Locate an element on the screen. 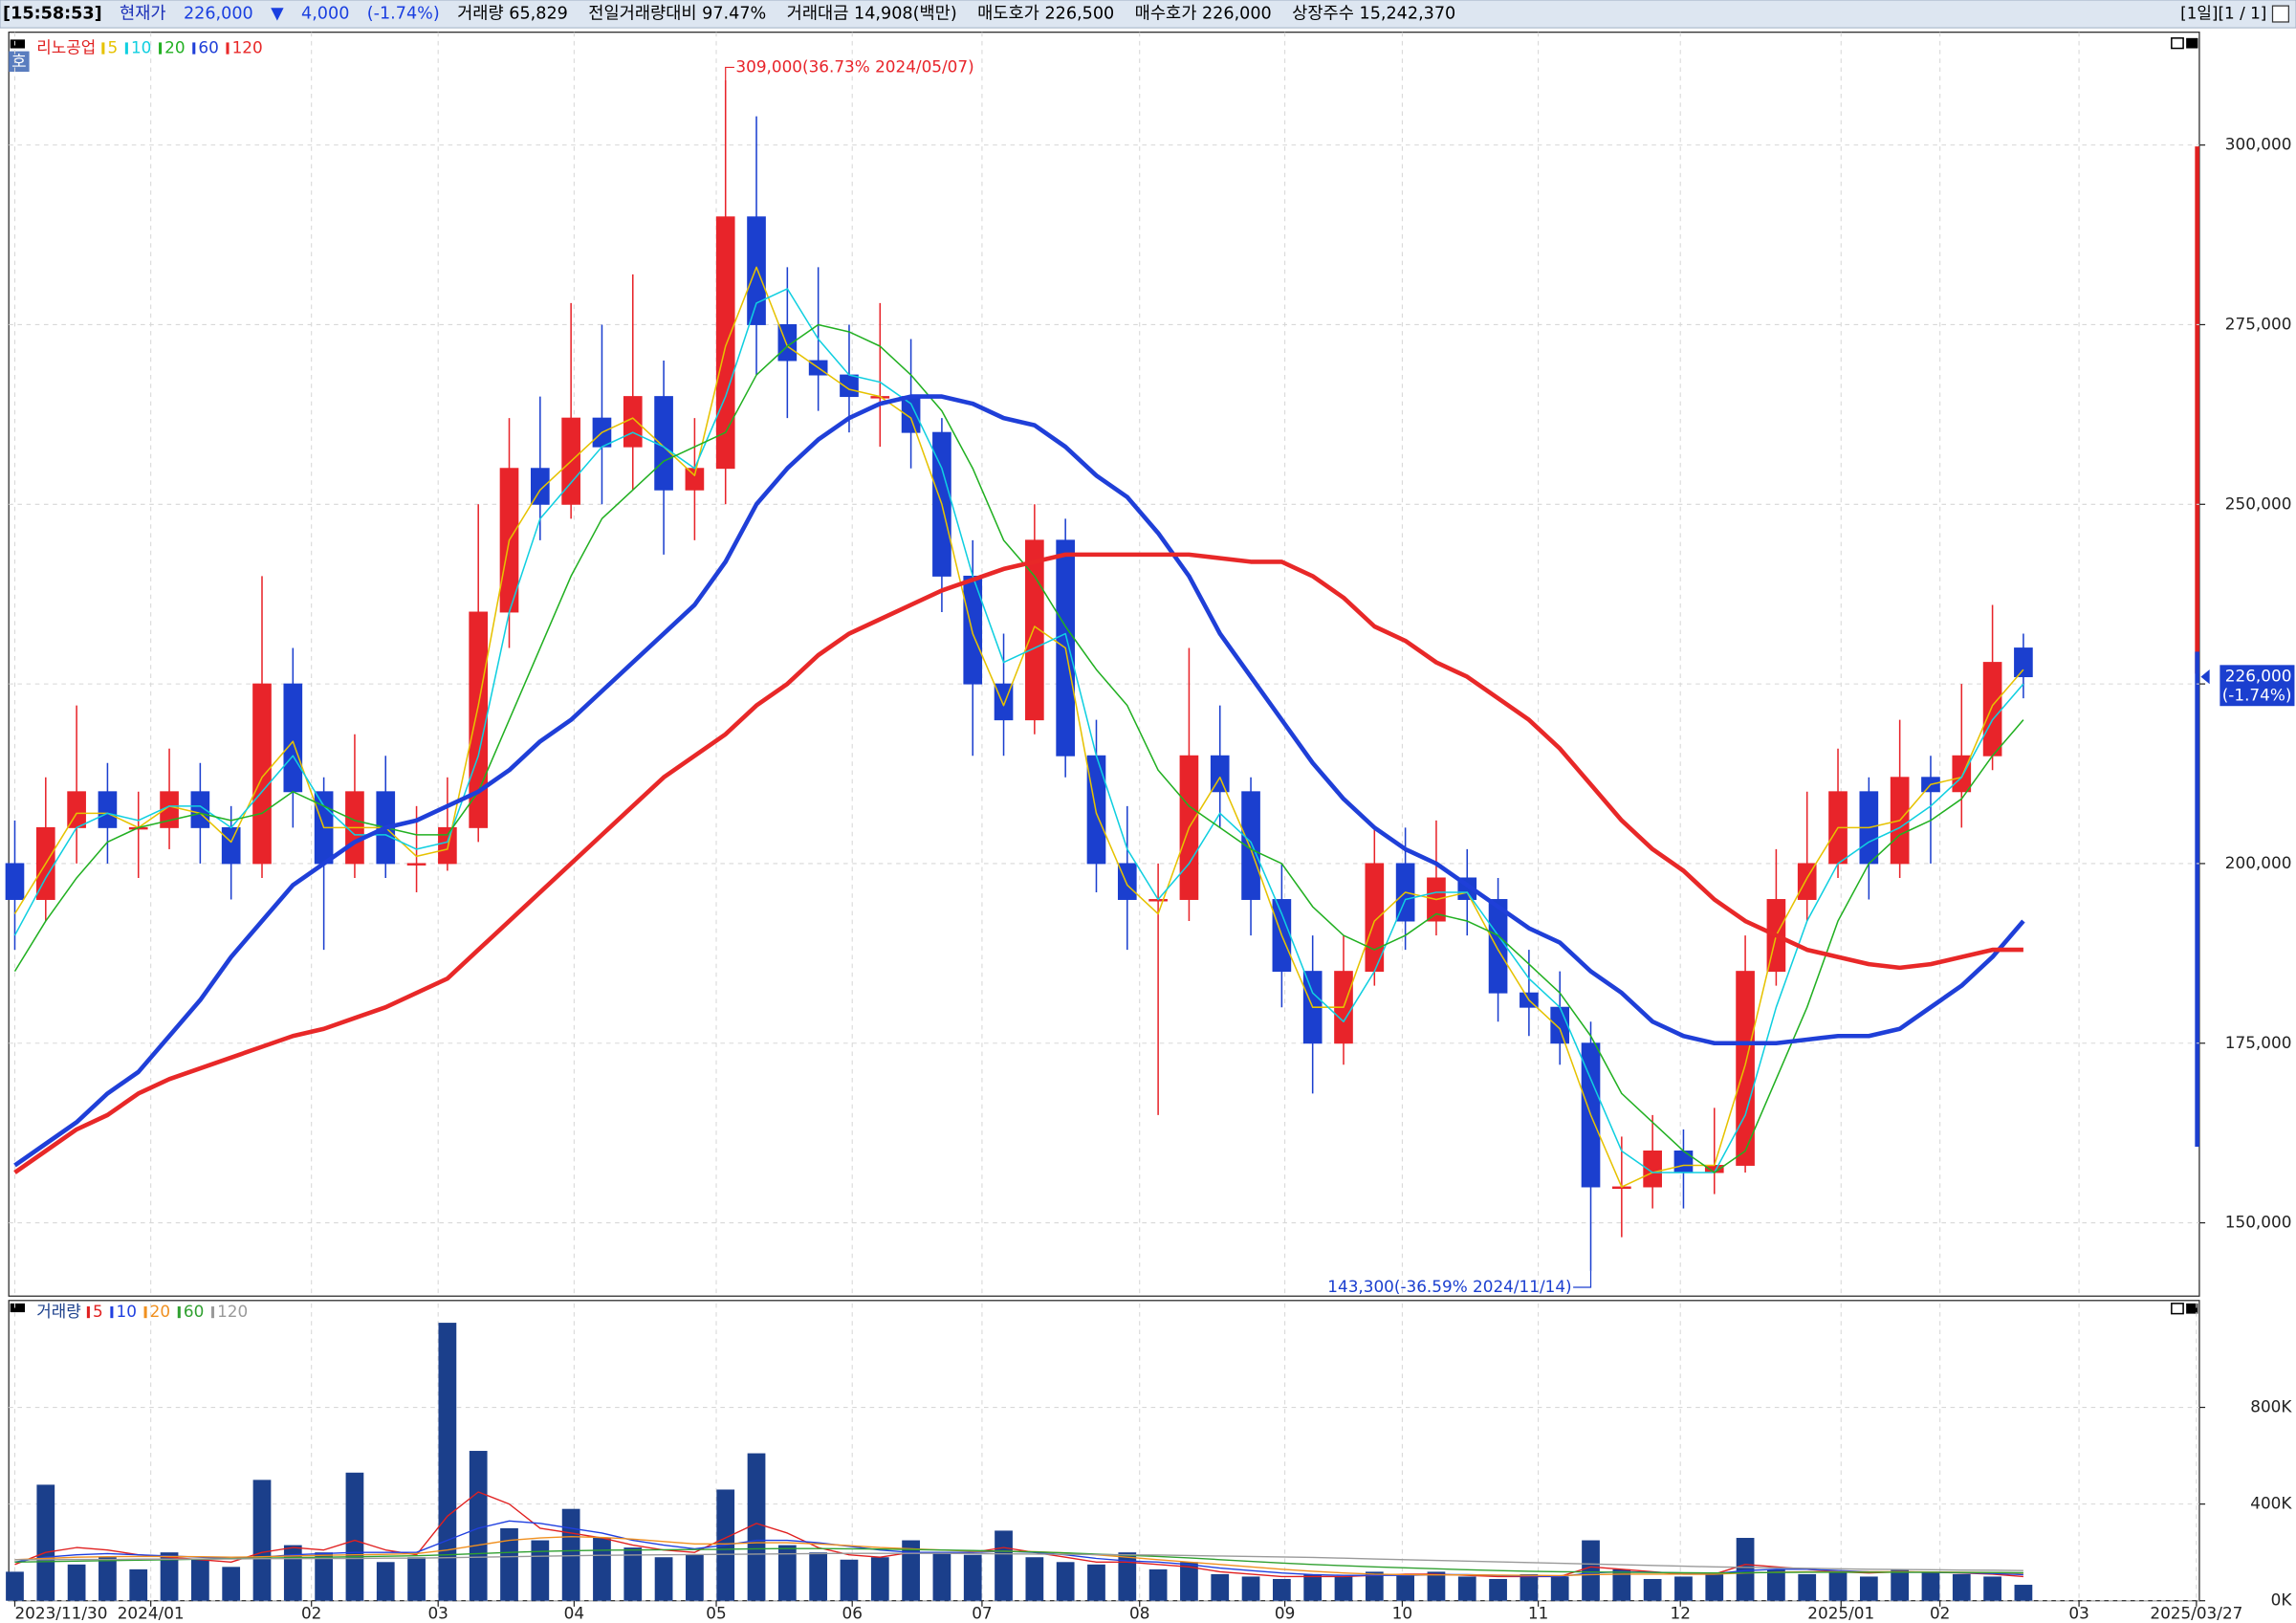 The height and width of the screenshot is (1623, 2296). range-bar-up is located at coordinates (2197, 410).